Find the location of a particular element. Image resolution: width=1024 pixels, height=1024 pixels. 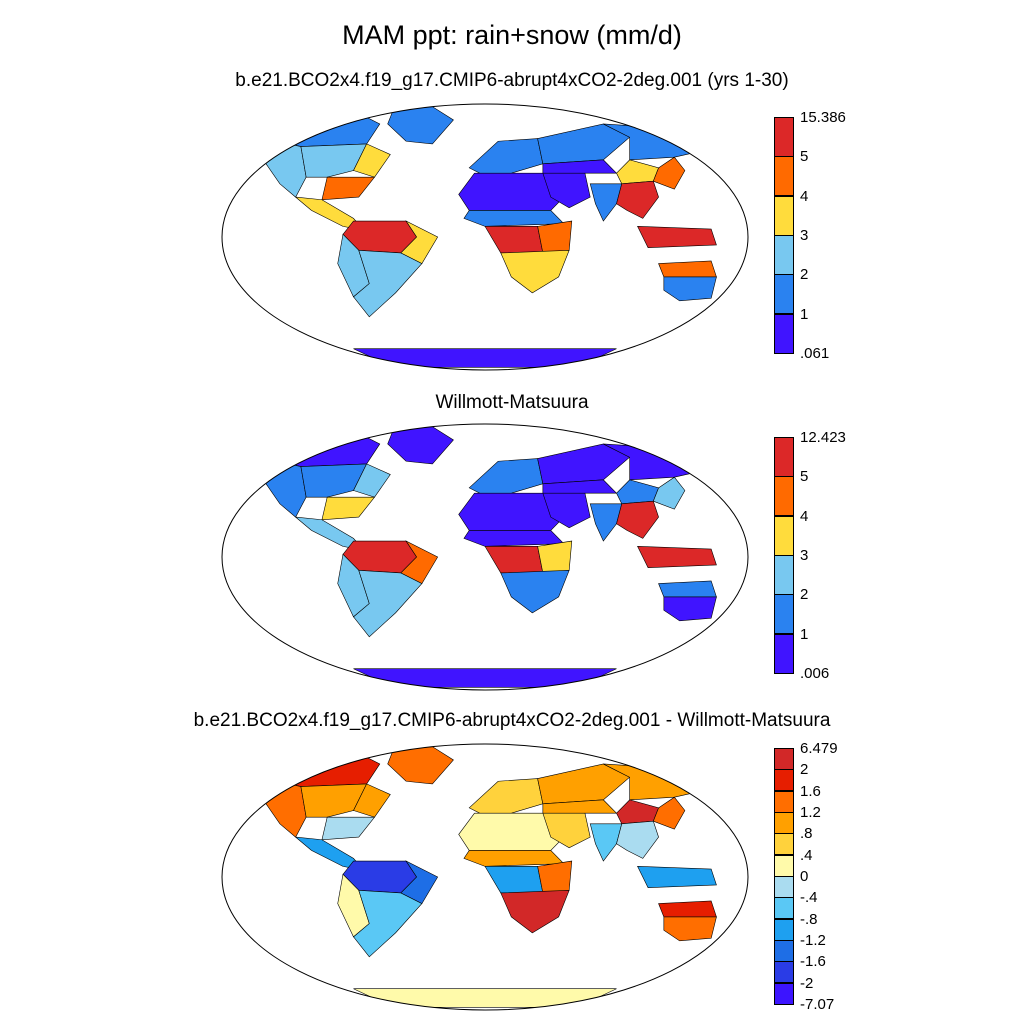

colorbar-level-label: .4 is located at coordinates (806, 855).